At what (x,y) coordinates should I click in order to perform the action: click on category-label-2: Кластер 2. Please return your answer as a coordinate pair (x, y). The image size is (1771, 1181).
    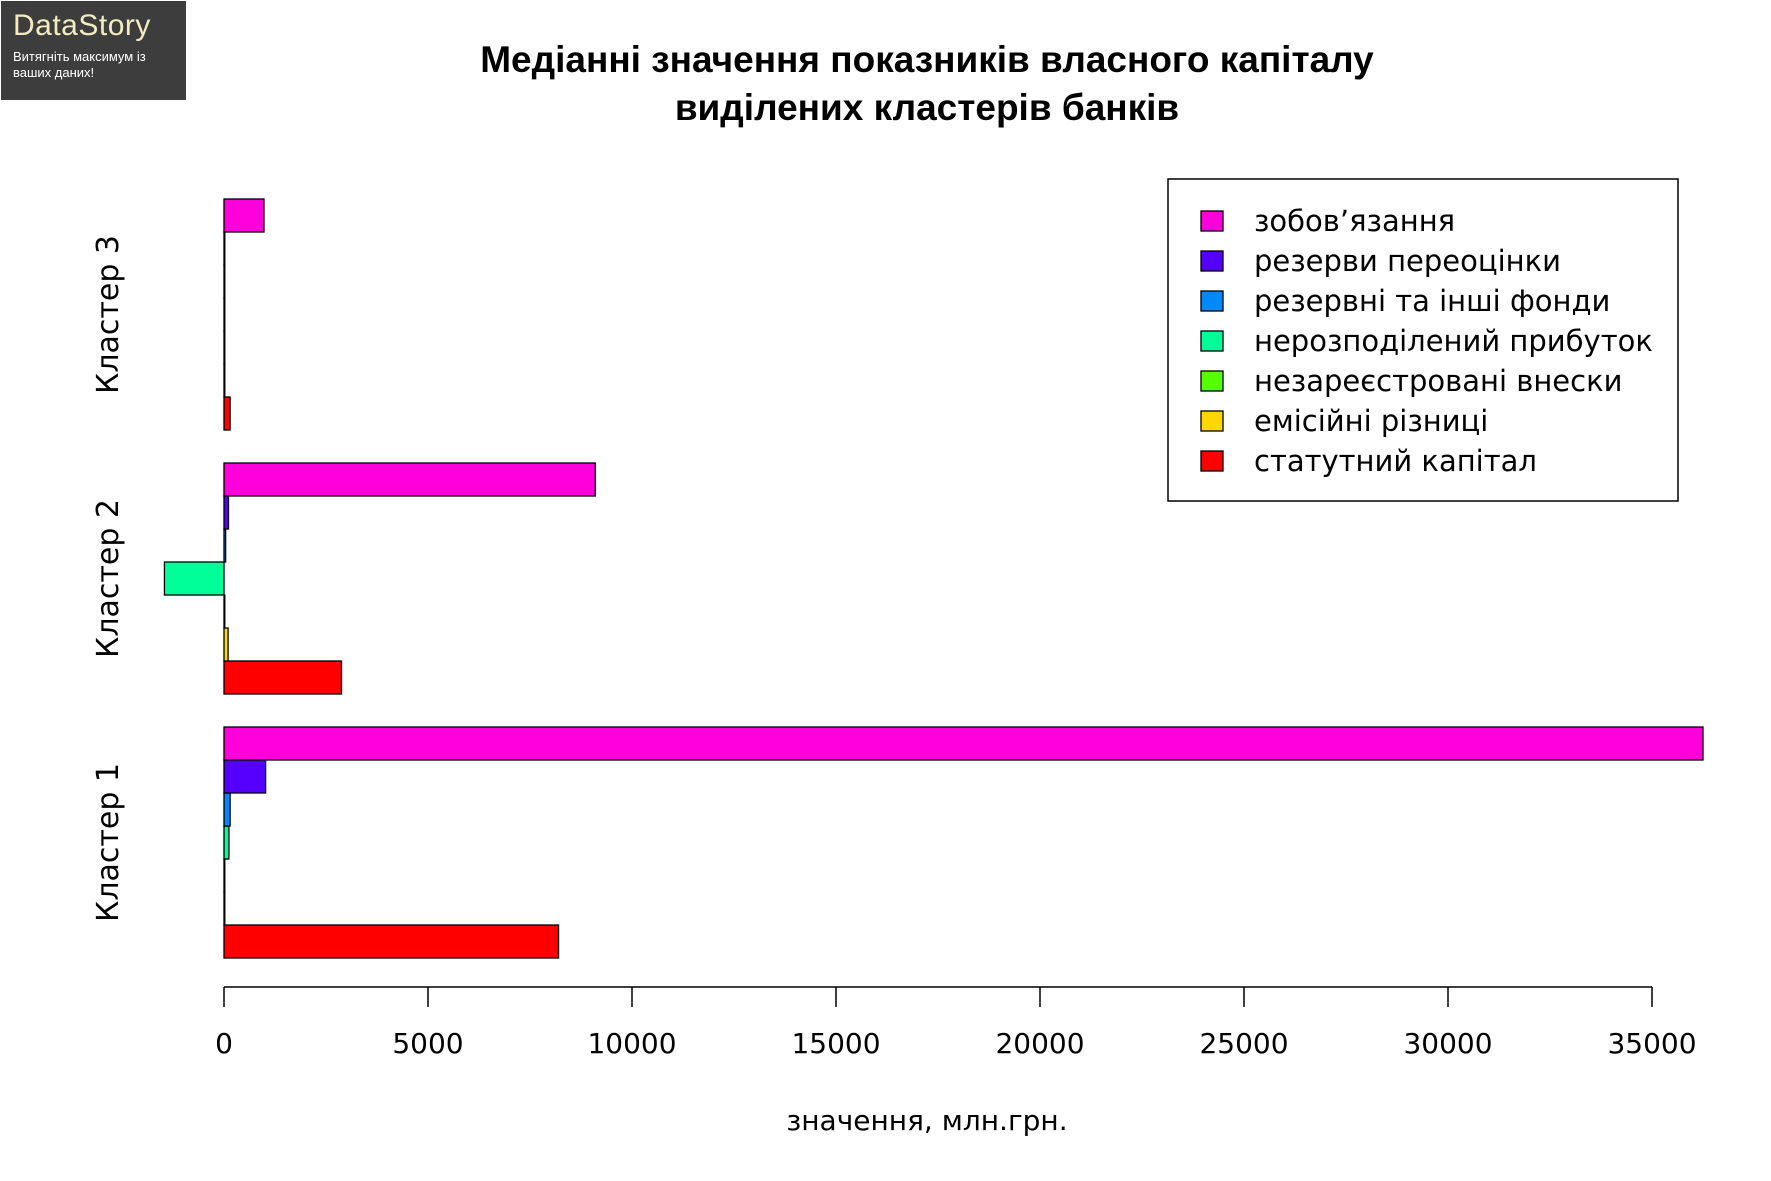
    Looking at the image, I should click on (108, 578).